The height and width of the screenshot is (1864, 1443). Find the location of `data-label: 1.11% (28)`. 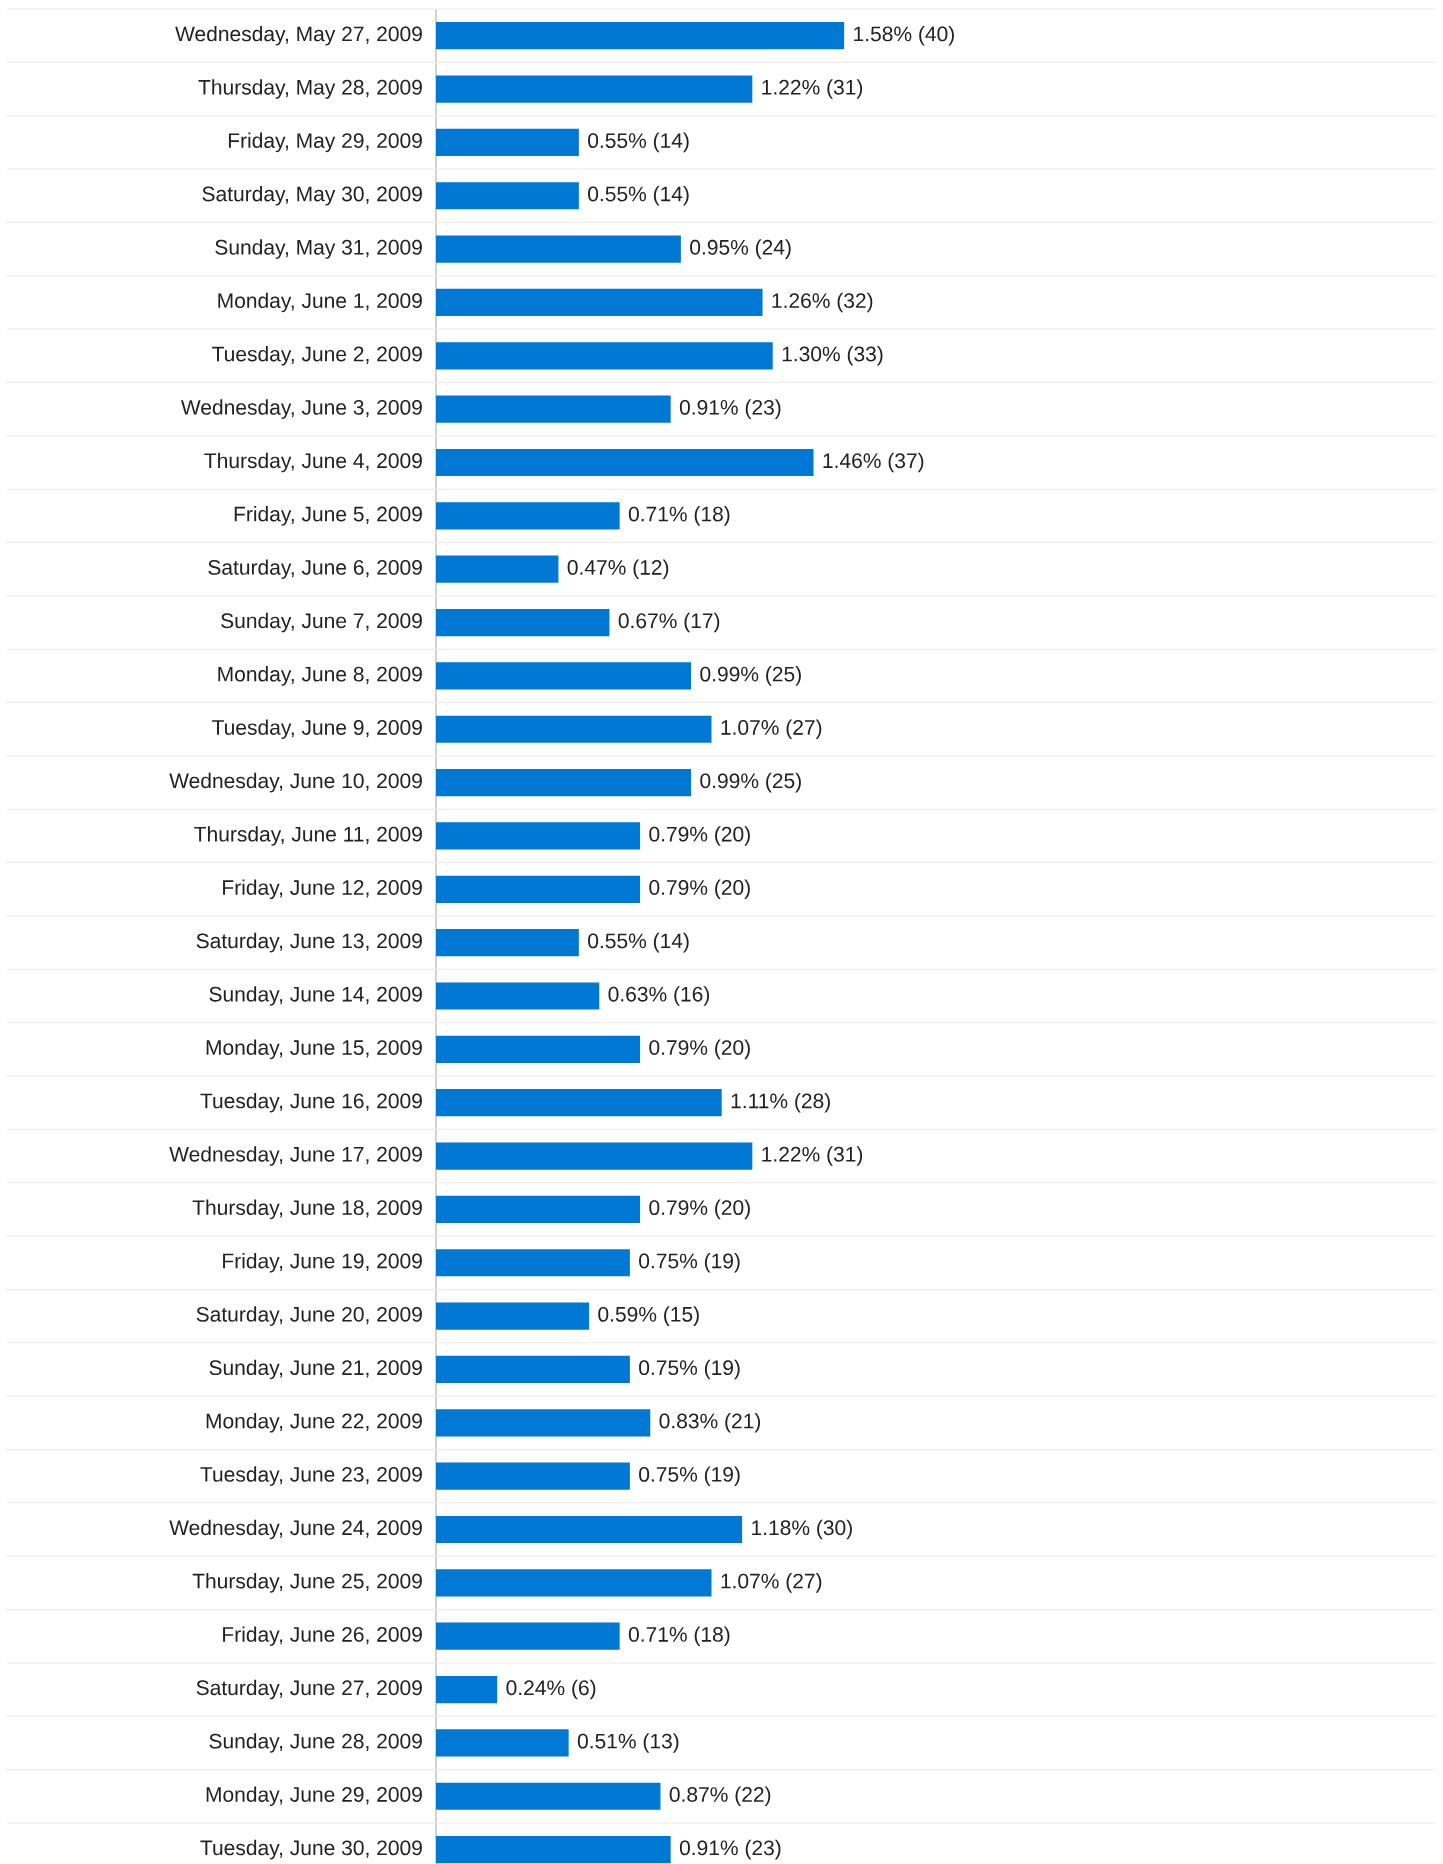

data-label: 1.11% (28) is located at coordinates (780, 1102).